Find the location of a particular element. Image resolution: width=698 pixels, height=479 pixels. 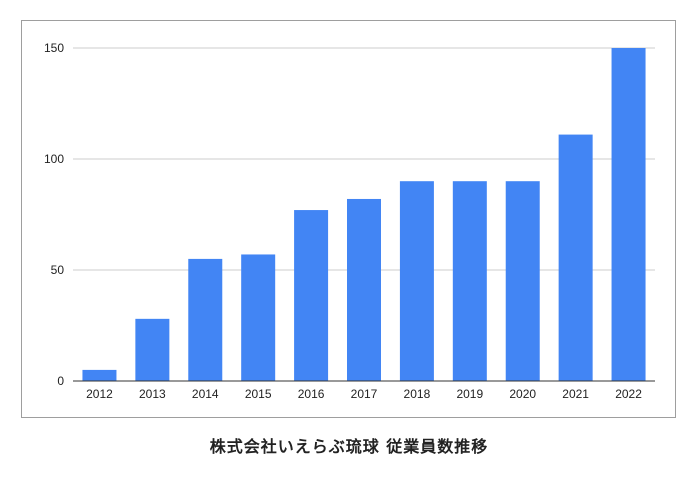

bar-2014 is located at coordinates (205, 319).